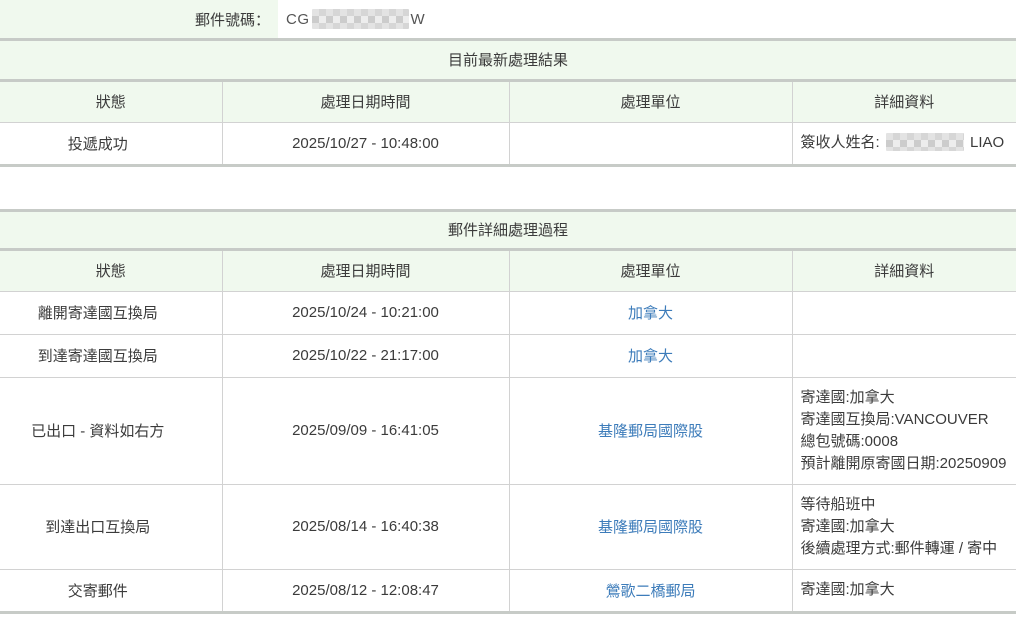 The height and width of the screenshot is (630, 1016). I want to click on status-cell: 到達寄達國互換局, so click(111, 356).